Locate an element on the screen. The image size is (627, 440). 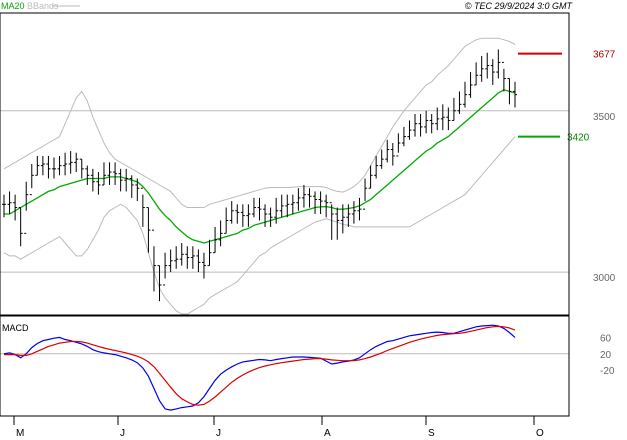
macd-title: MACD is located at coordinates (15, 328).